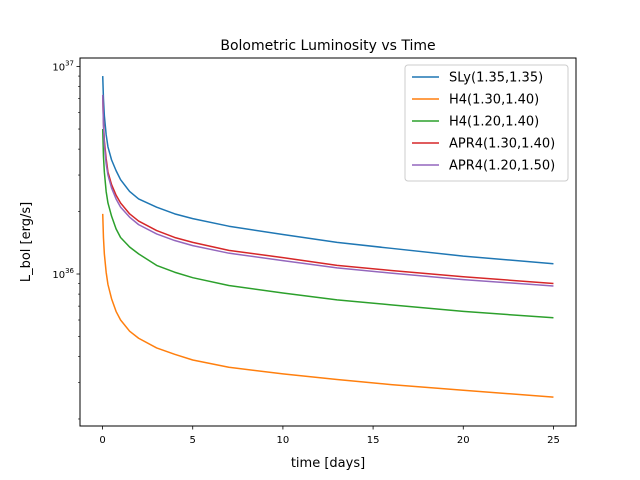 Image resolution: width=640 pixels, height=480 pixels. I want to click on x-axis-label: time [days], so click(328, 463).